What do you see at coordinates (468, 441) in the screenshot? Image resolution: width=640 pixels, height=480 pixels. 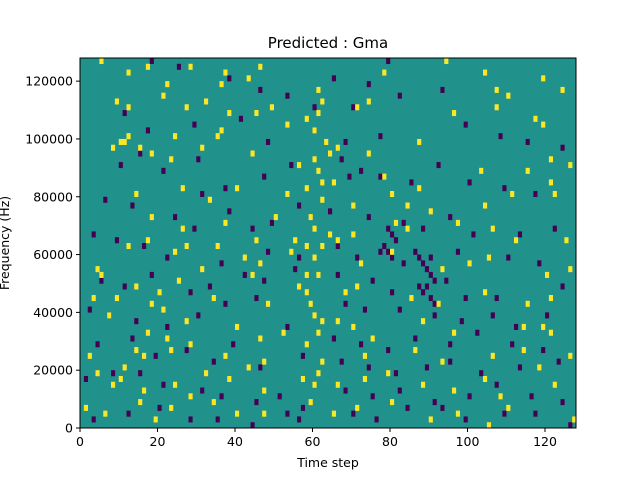 I see `x-tick-label: 100` at bounding box center [468, 441].